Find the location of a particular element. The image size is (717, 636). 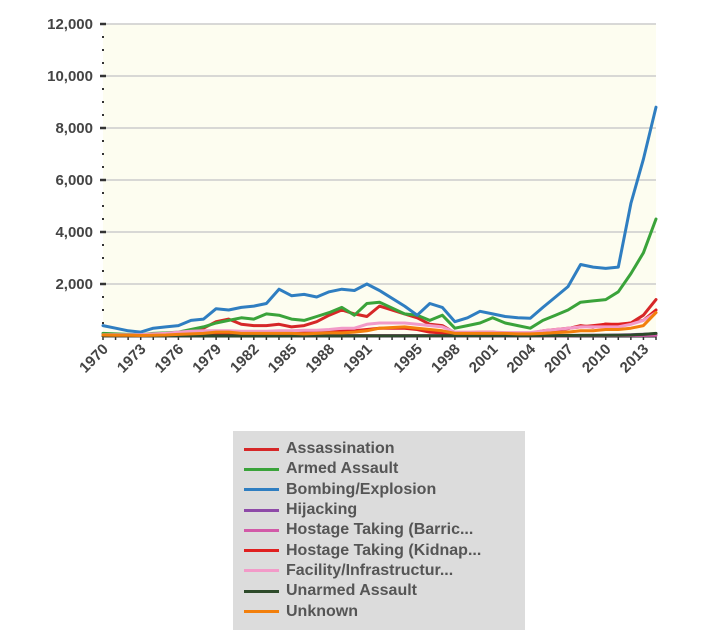

legend-label: Hijacking is located at coordinates (322, 510).